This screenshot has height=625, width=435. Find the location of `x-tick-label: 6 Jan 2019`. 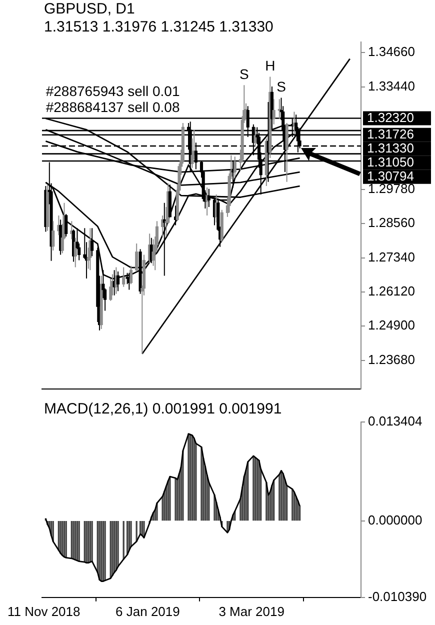

x-tick-label: 6 Jan 2019 is located at coordinates (148, 611).